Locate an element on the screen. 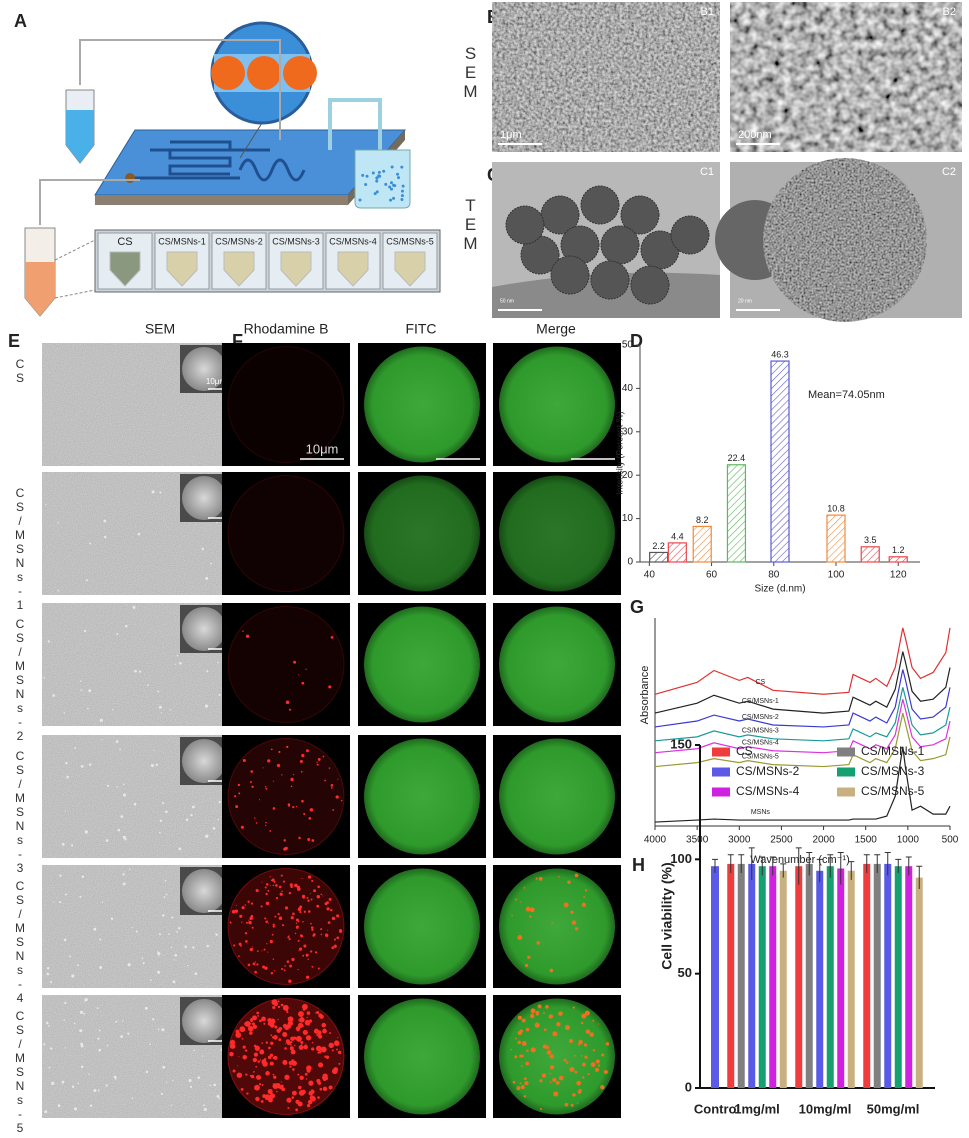 Image resolution: width=969 pixels, height=1138 pixels. tube-label: CS/MSNs-3 is located at coordinates (296, 241).